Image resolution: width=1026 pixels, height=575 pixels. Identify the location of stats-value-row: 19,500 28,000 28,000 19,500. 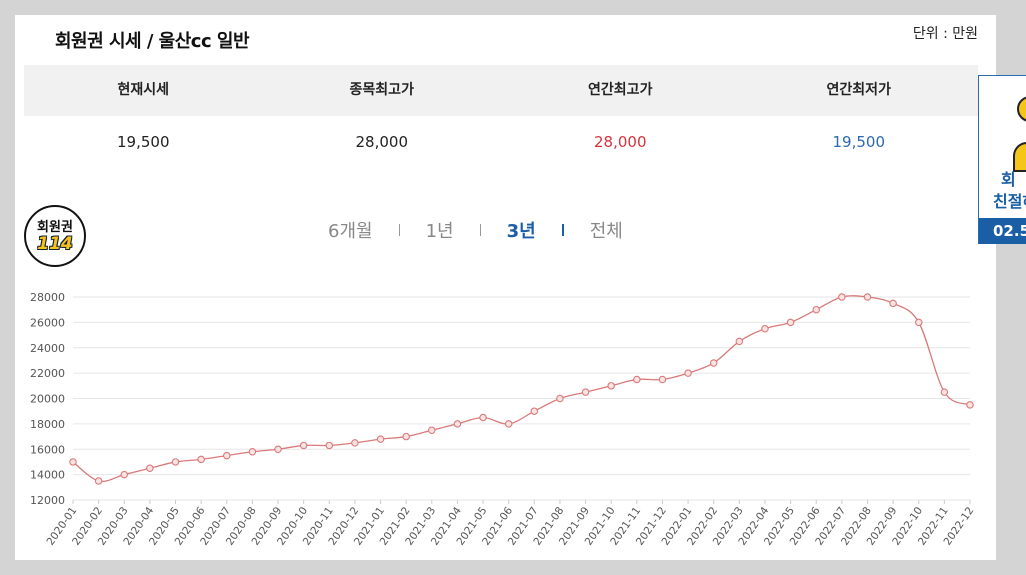
(501, 142).